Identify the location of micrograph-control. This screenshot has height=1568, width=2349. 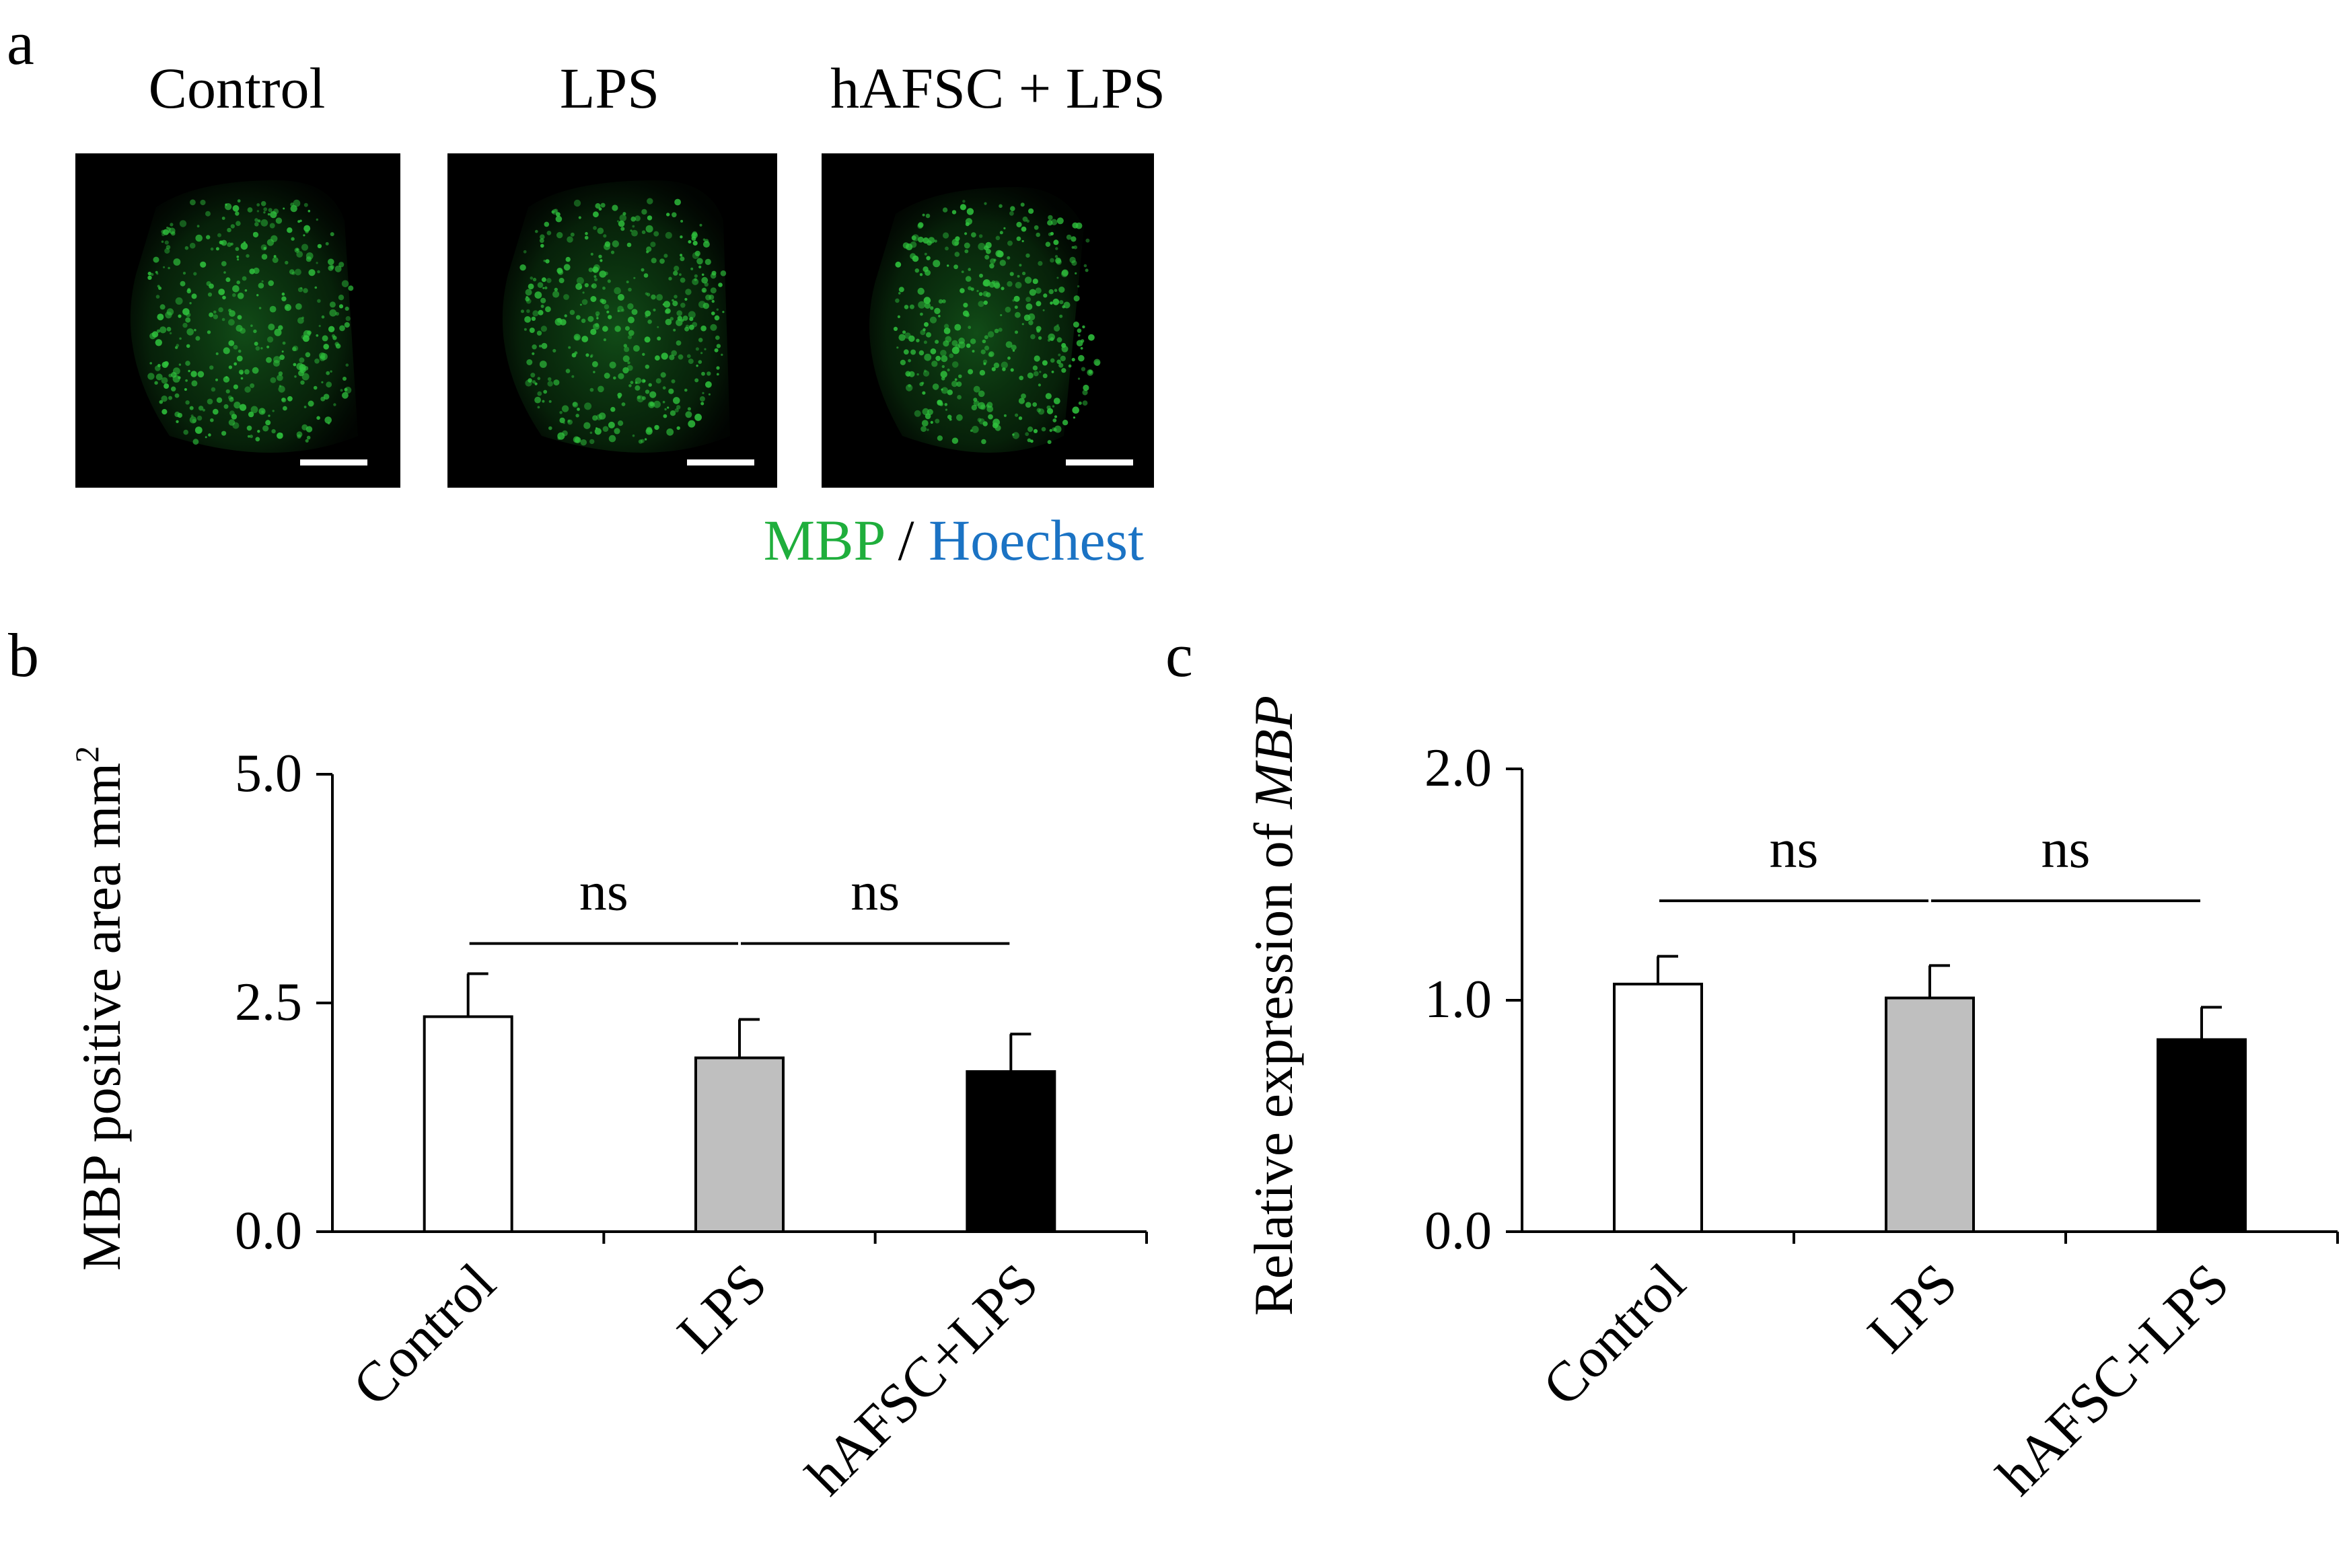
(237, 320).